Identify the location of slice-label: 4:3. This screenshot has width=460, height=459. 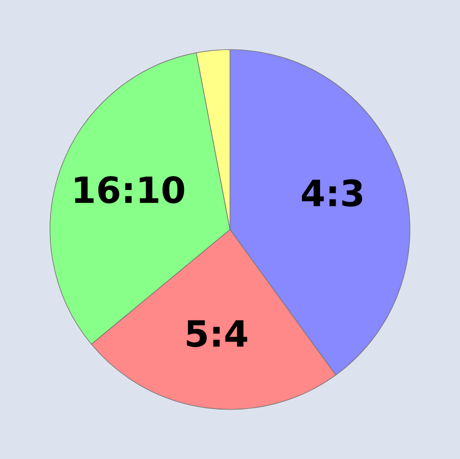
(332, 193).